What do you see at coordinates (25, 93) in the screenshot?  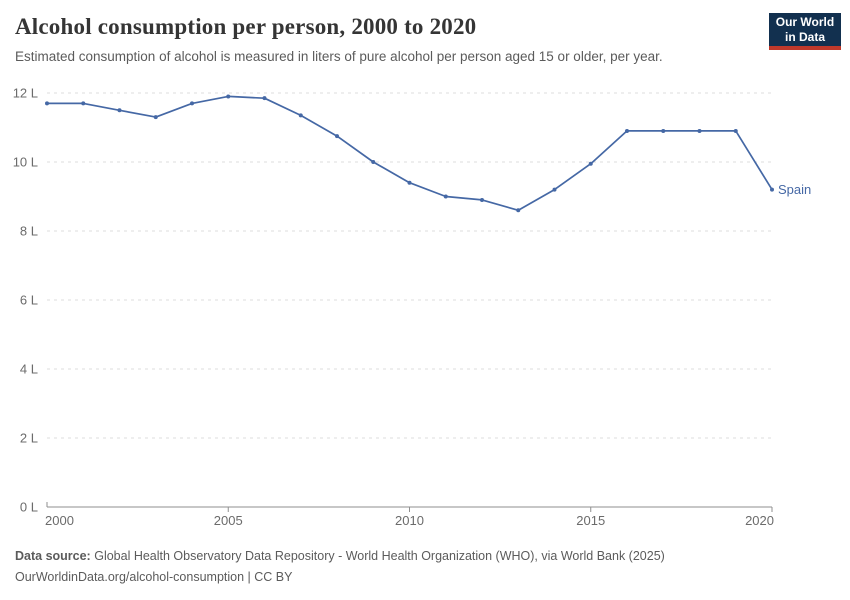 I see `y-tick-label: 12 L` at bounding box center [25, 93].